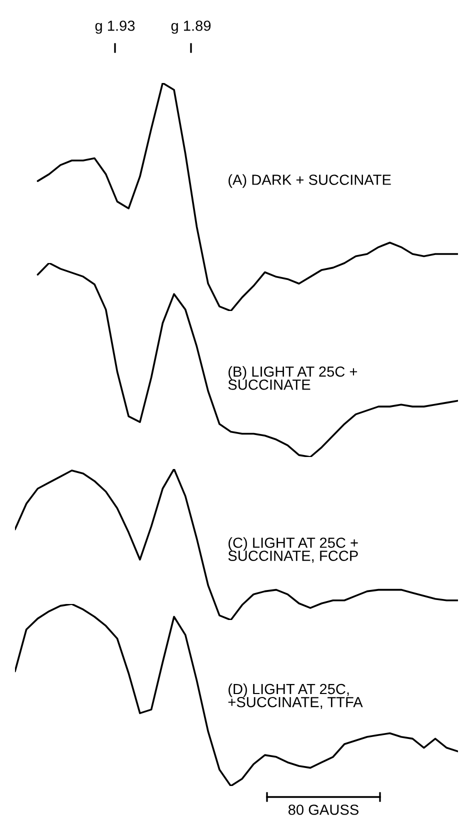 This screenshot has width=459, height=822. I want to click on series-label: (D) LIGHT AT 25C, +SUCCINATE, TTFA, so click(295, 696).